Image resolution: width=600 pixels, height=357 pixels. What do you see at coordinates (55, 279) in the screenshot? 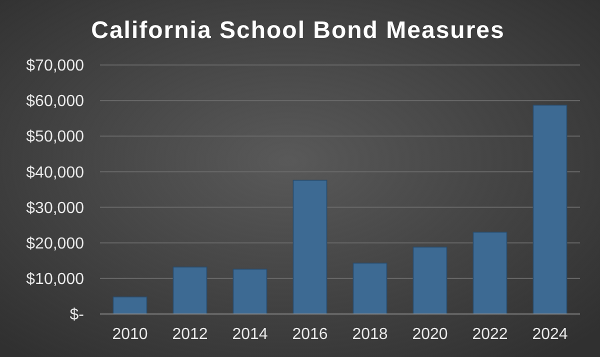
I see `y-tick-label: $10,000` at bounding box center [55, 279].